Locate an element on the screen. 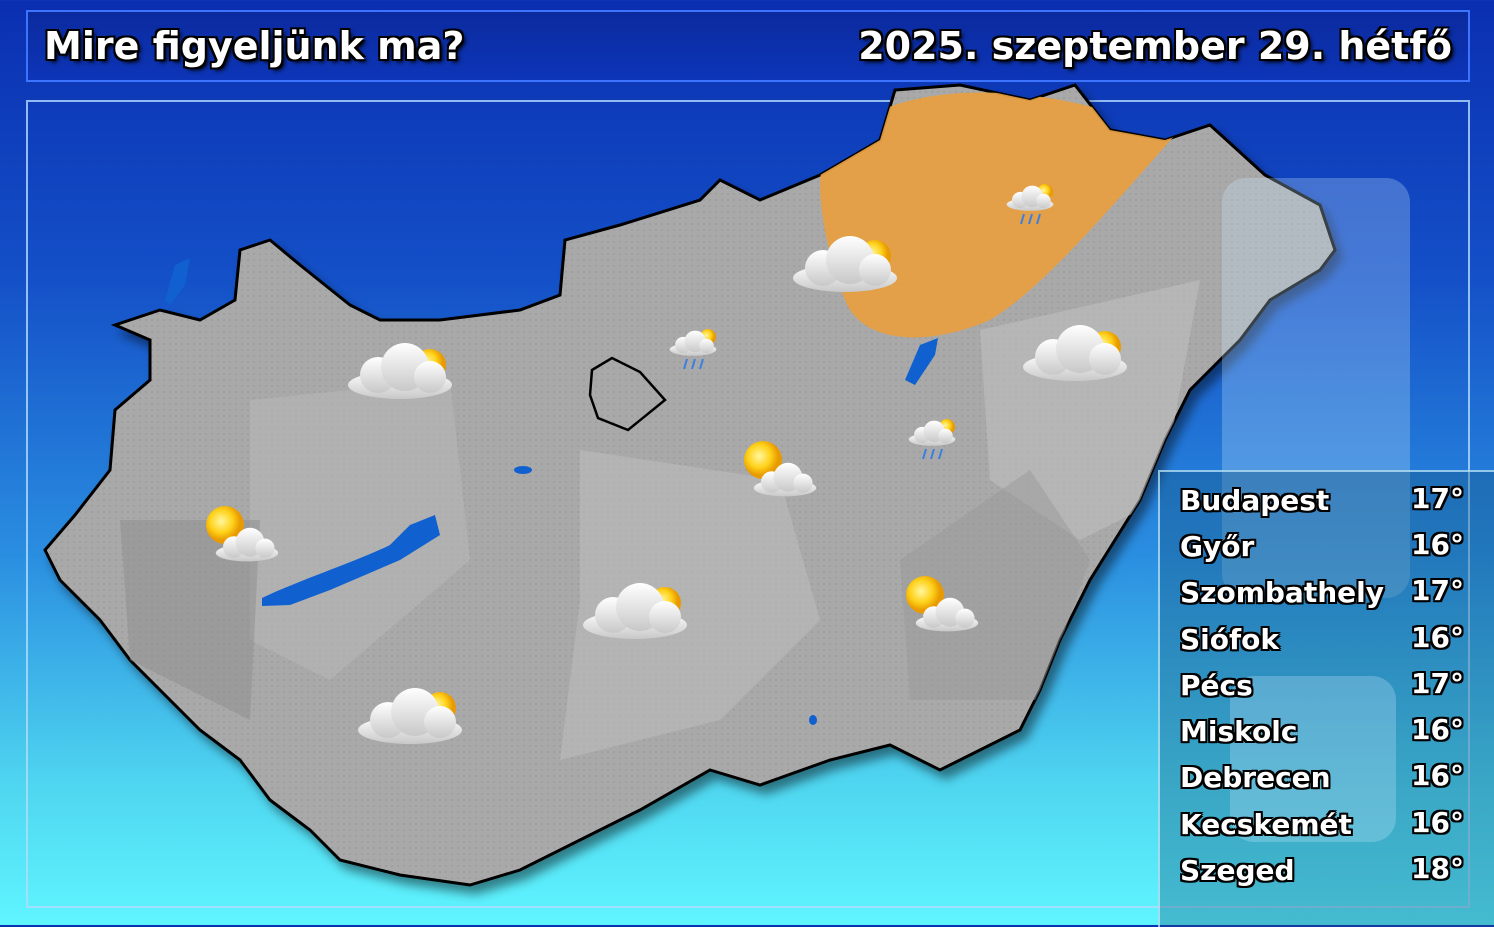 The height and width of the screenshot is (927, 1494). city-name: Szombathely is located at coordinates (1282, 592).